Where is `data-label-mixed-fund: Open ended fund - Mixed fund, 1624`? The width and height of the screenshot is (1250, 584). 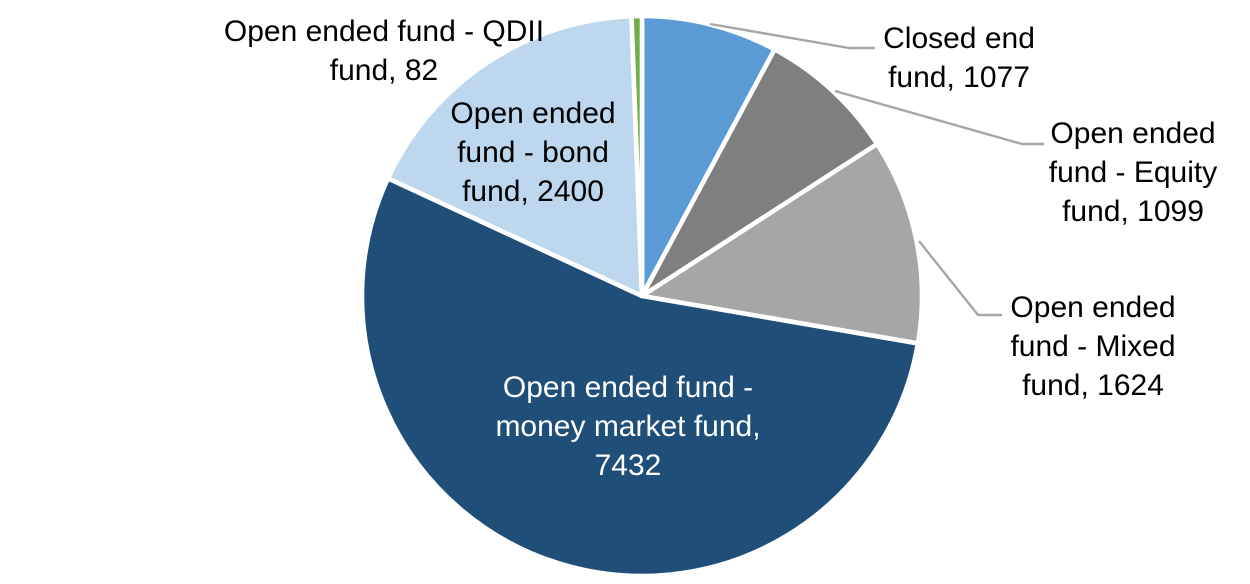 data-label-mixed-fund: Open ended fund - Mixed fund, 1624 is located at coordinates (1092, 346).